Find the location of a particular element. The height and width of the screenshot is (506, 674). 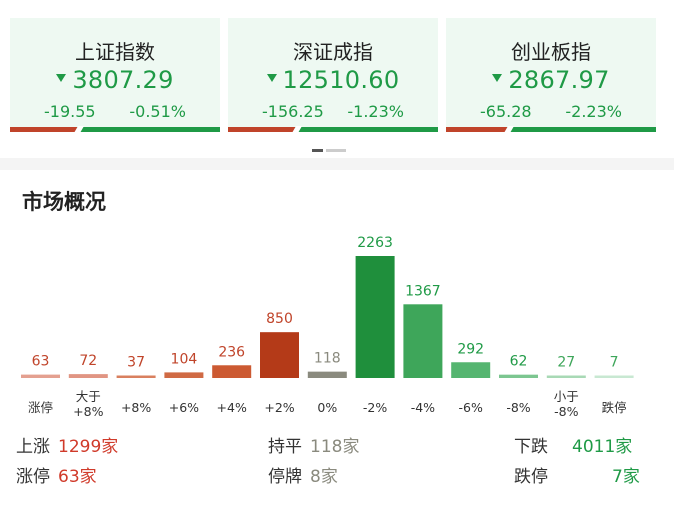

stat-down: 下跌 4011家 is located at coordinates (573, 444).